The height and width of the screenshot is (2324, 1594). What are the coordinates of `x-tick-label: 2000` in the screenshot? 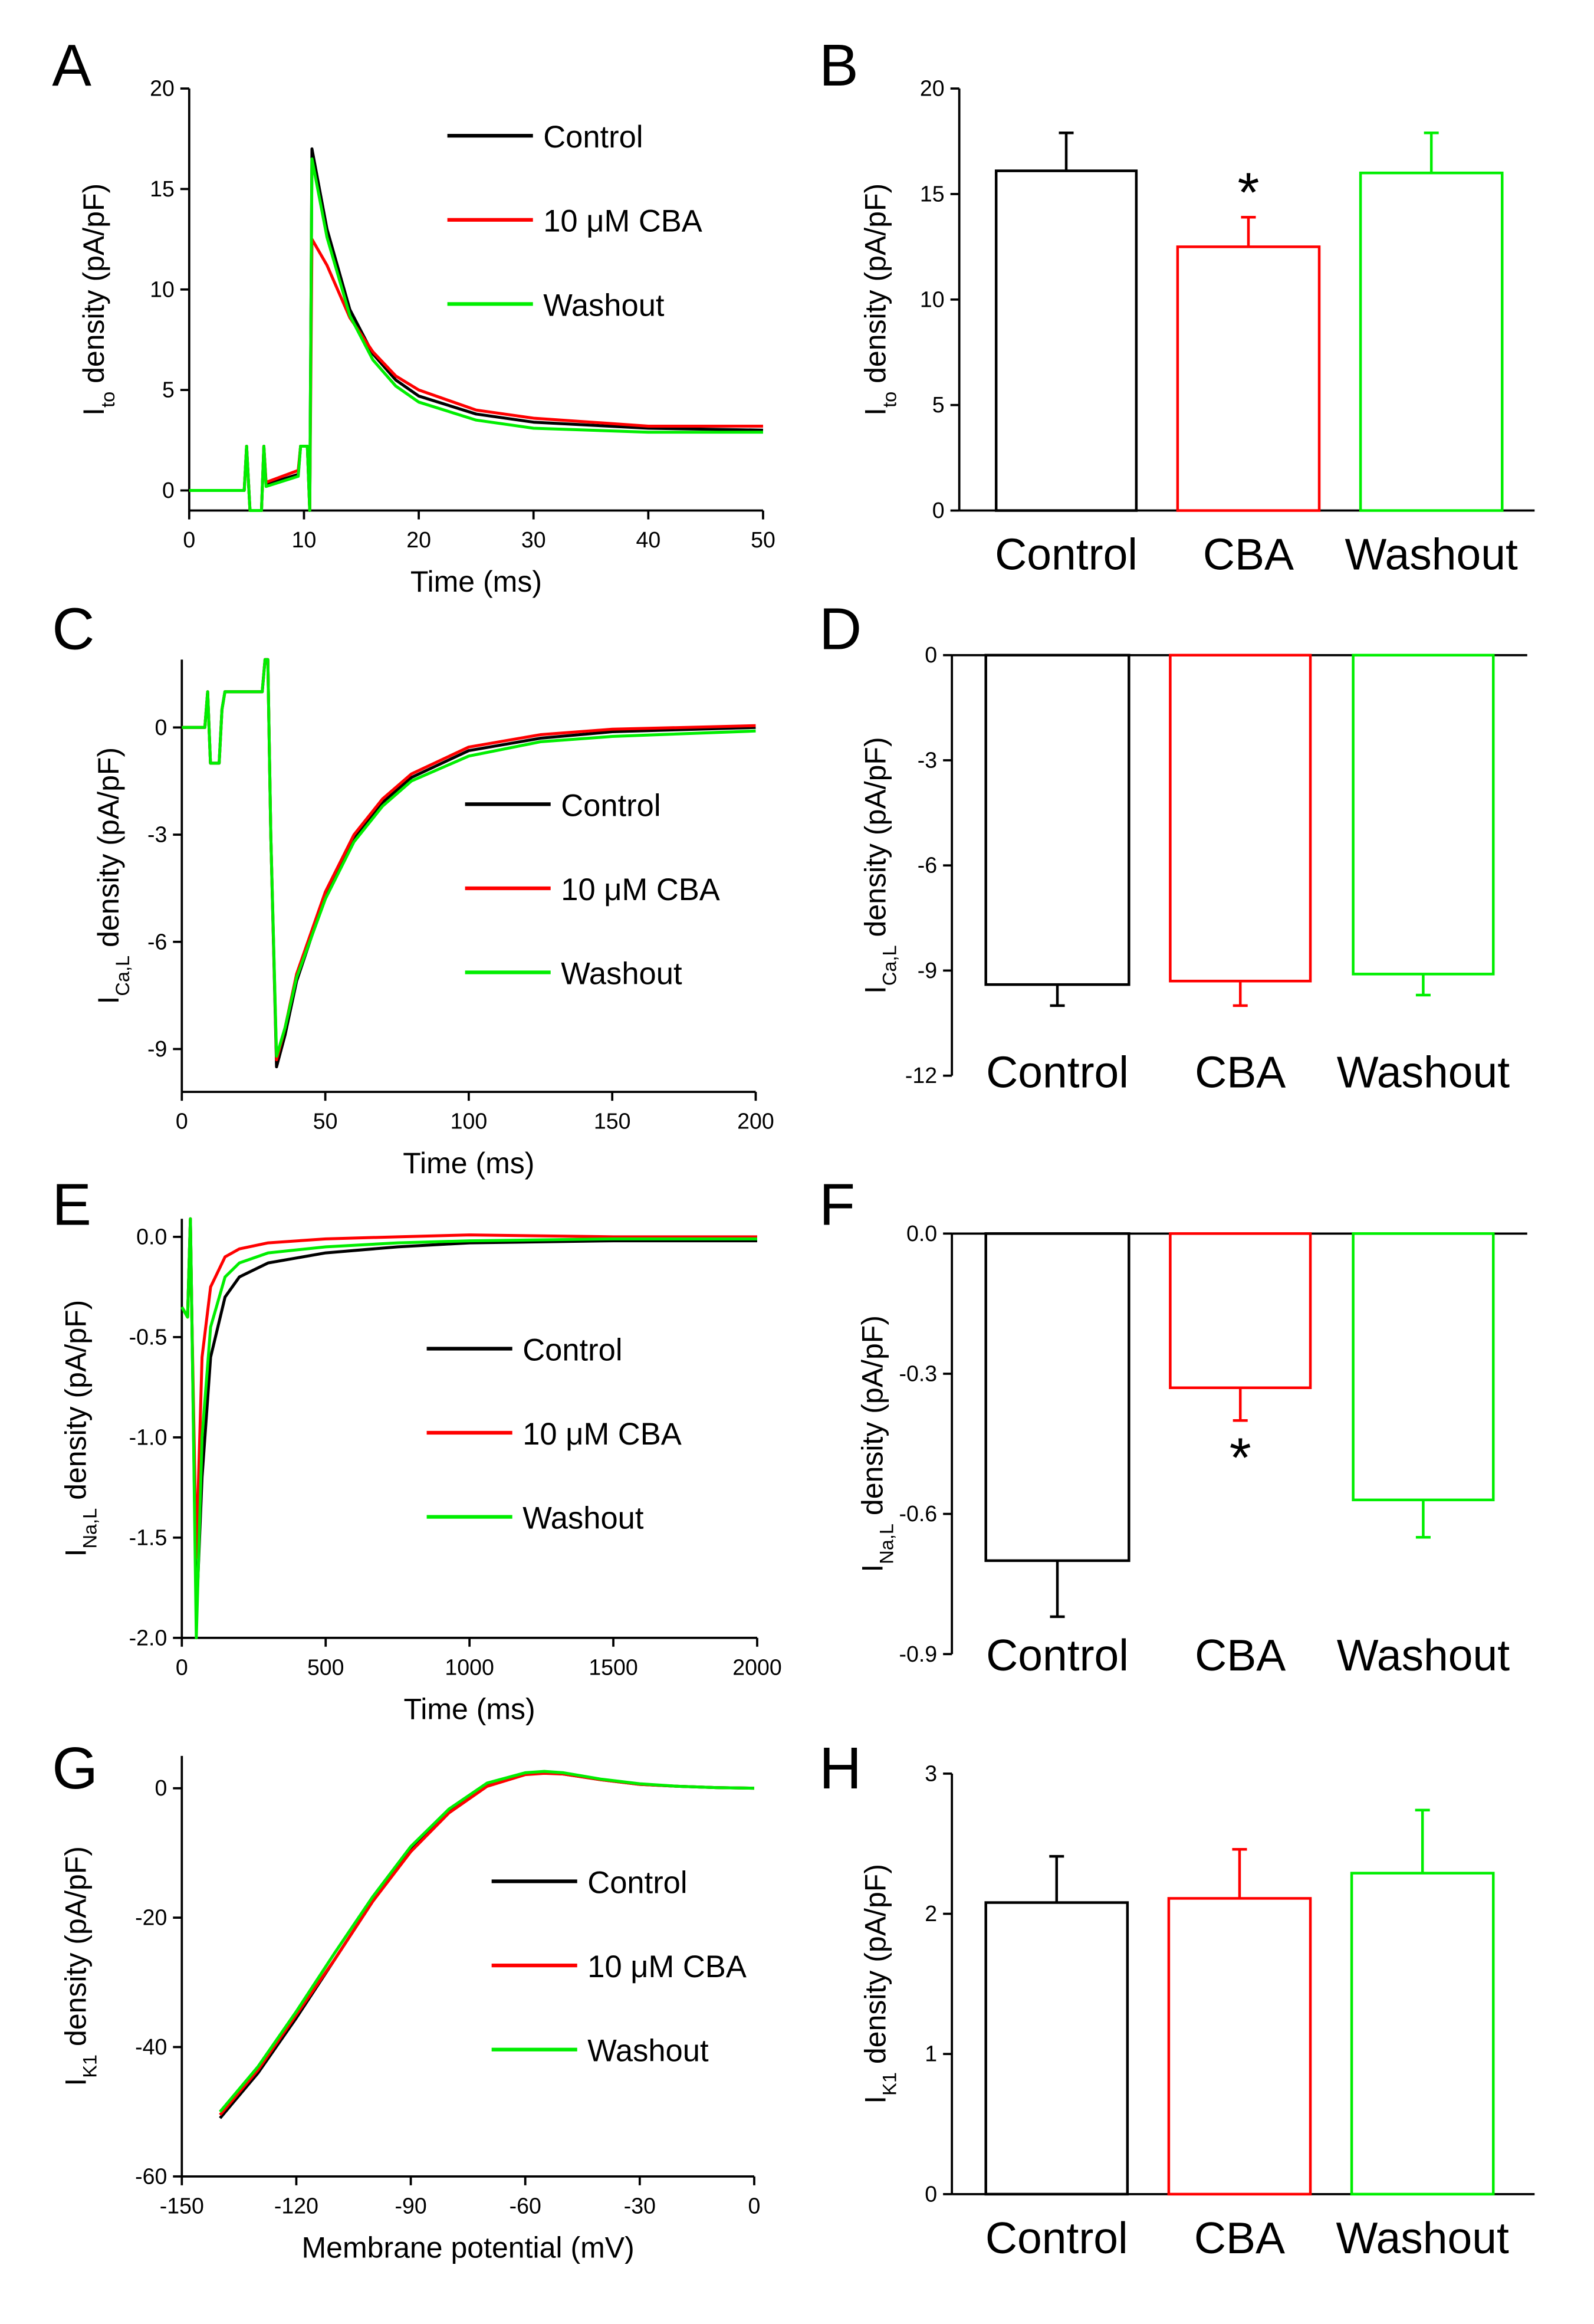 It's located at (756, 1667).